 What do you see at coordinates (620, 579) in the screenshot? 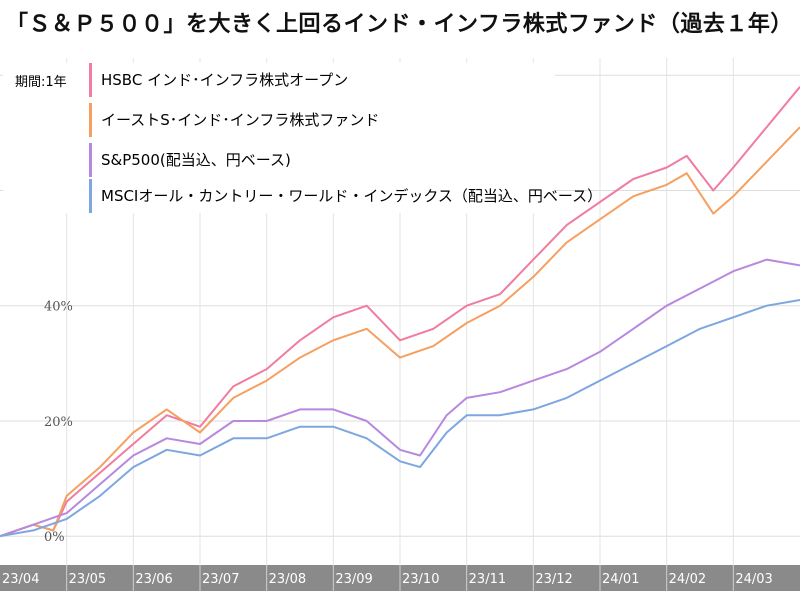
I see `x-tick-label: 24/01` at bounding box center [620, 579].